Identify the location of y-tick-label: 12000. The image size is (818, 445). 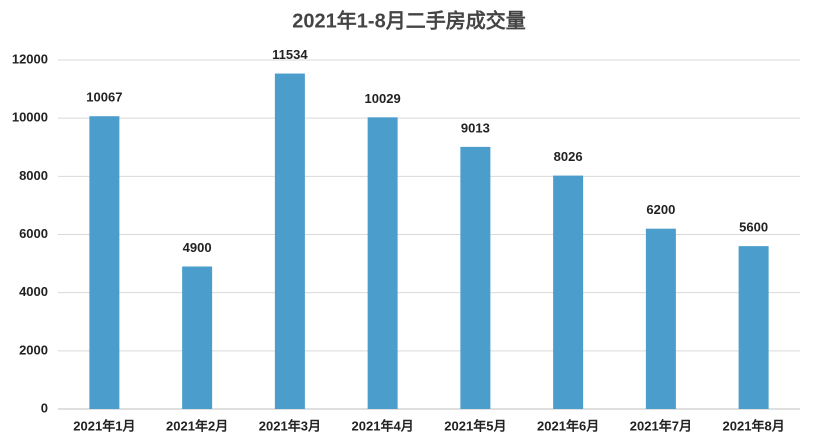
(30, 58).